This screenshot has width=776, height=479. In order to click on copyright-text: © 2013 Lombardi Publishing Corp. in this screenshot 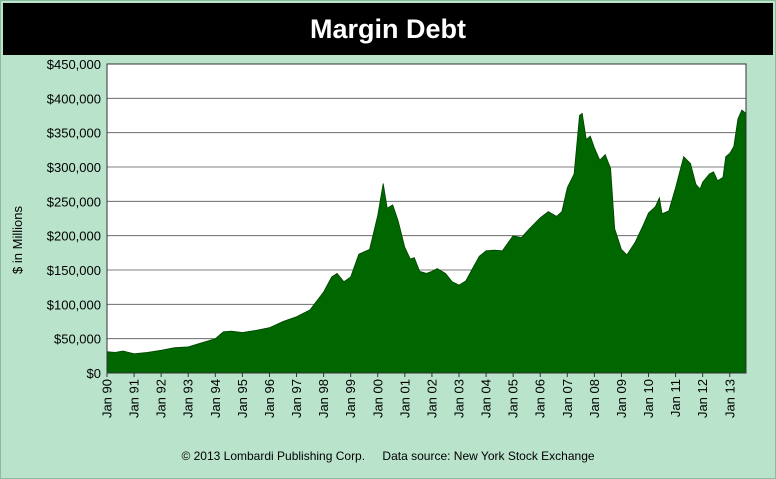, I will do `click(273, 456)`.